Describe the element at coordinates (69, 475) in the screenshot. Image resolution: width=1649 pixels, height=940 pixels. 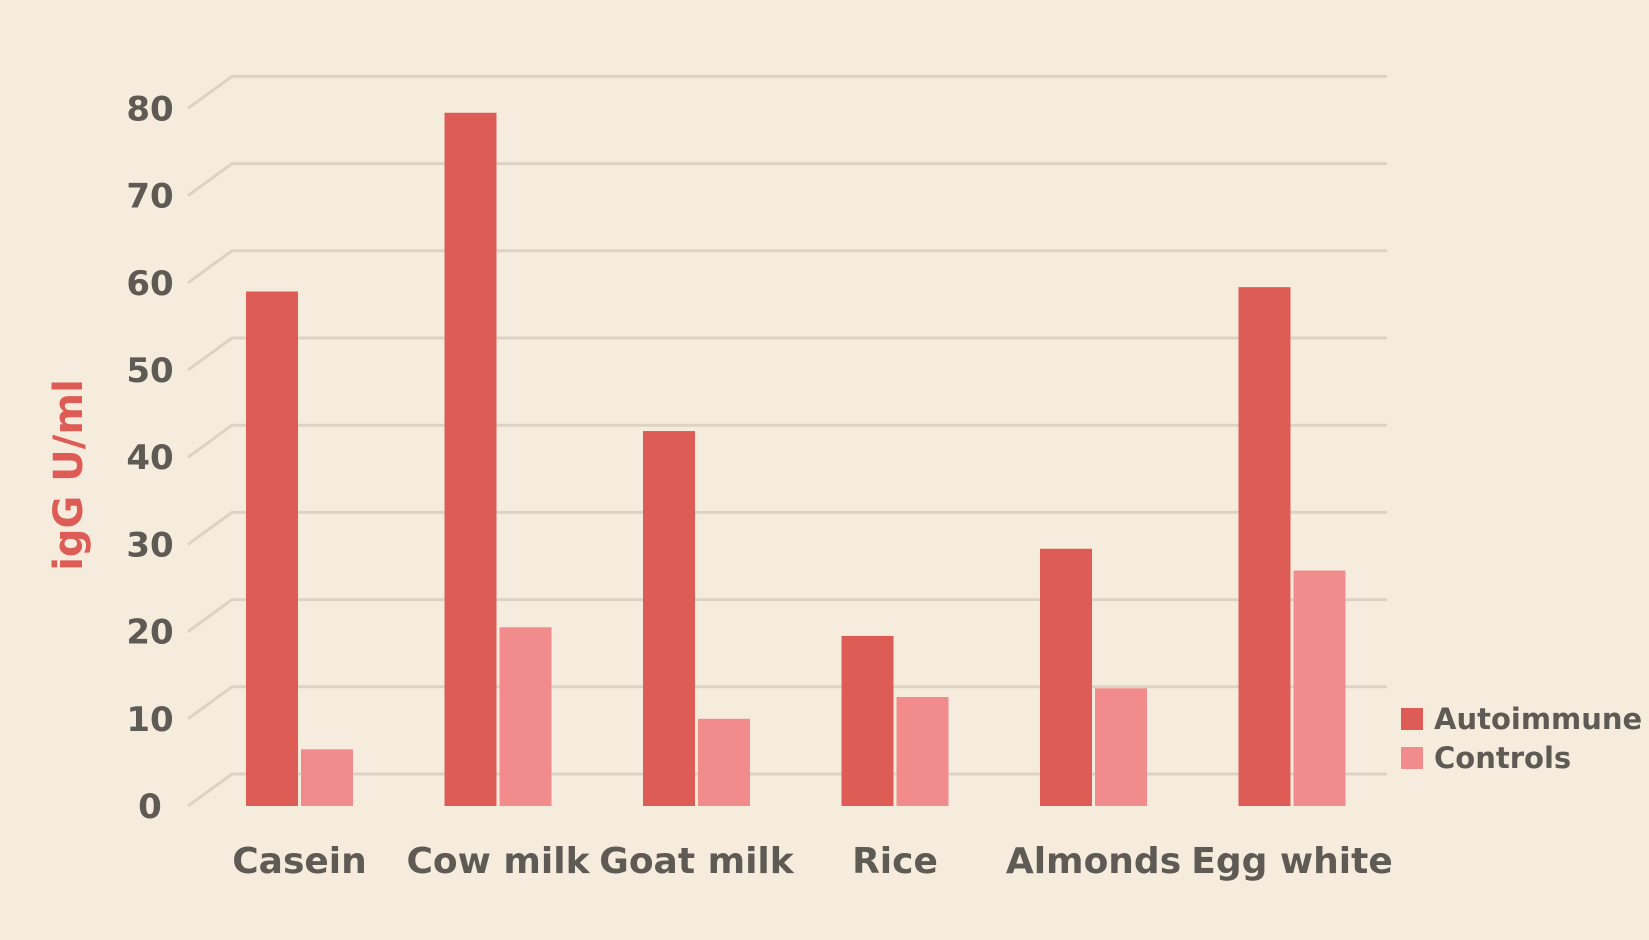
I see `y-axis-title: igG U/ml` at that location.